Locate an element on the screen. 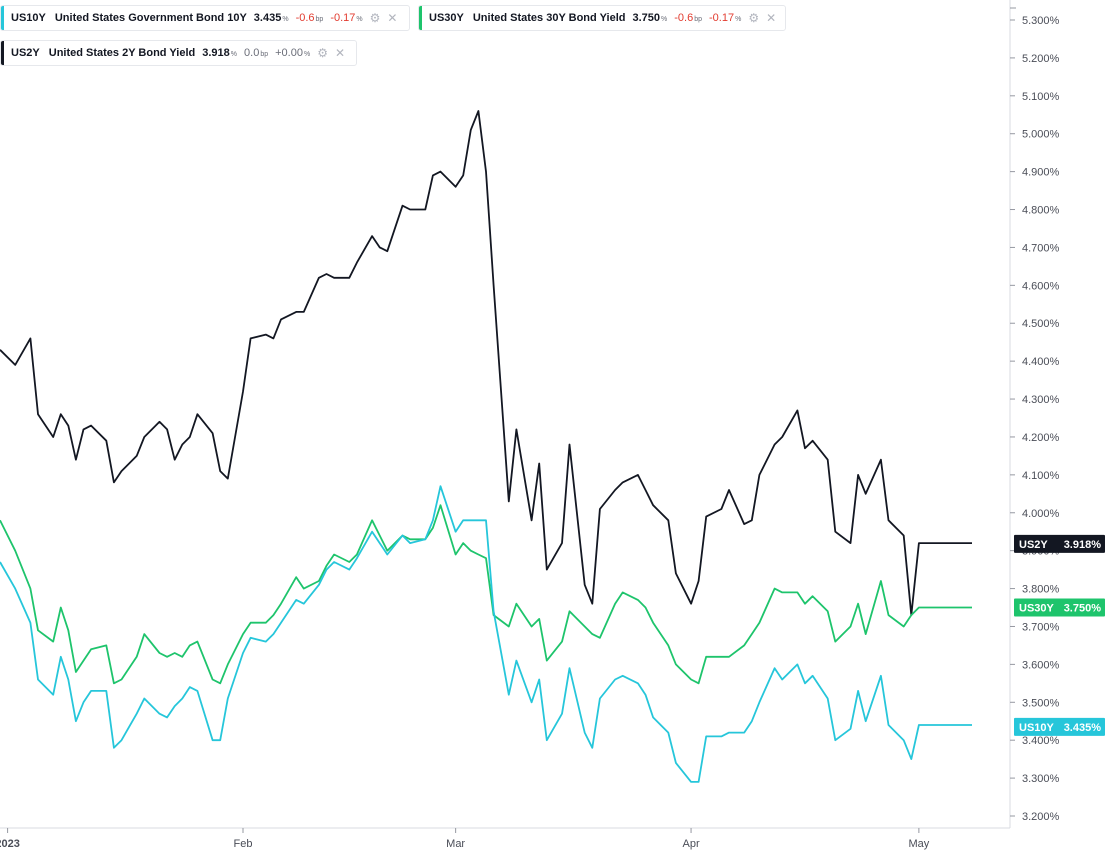 The width and height of the screenshot is (1105, 857). time-axis: 2023 Feb Mar Apr May is located at coordinates (465, 839).